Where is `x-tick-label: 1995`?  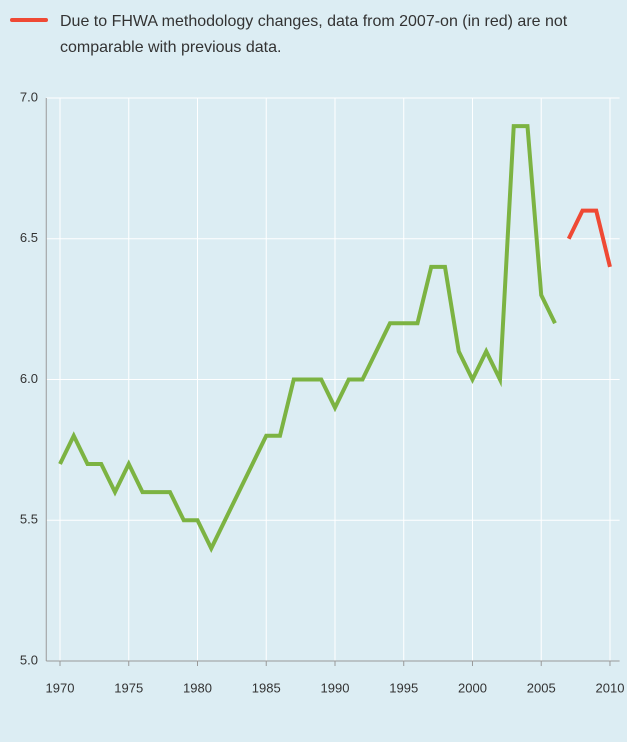 x-tick-label: 1995 is located at coordinates (403, 687).